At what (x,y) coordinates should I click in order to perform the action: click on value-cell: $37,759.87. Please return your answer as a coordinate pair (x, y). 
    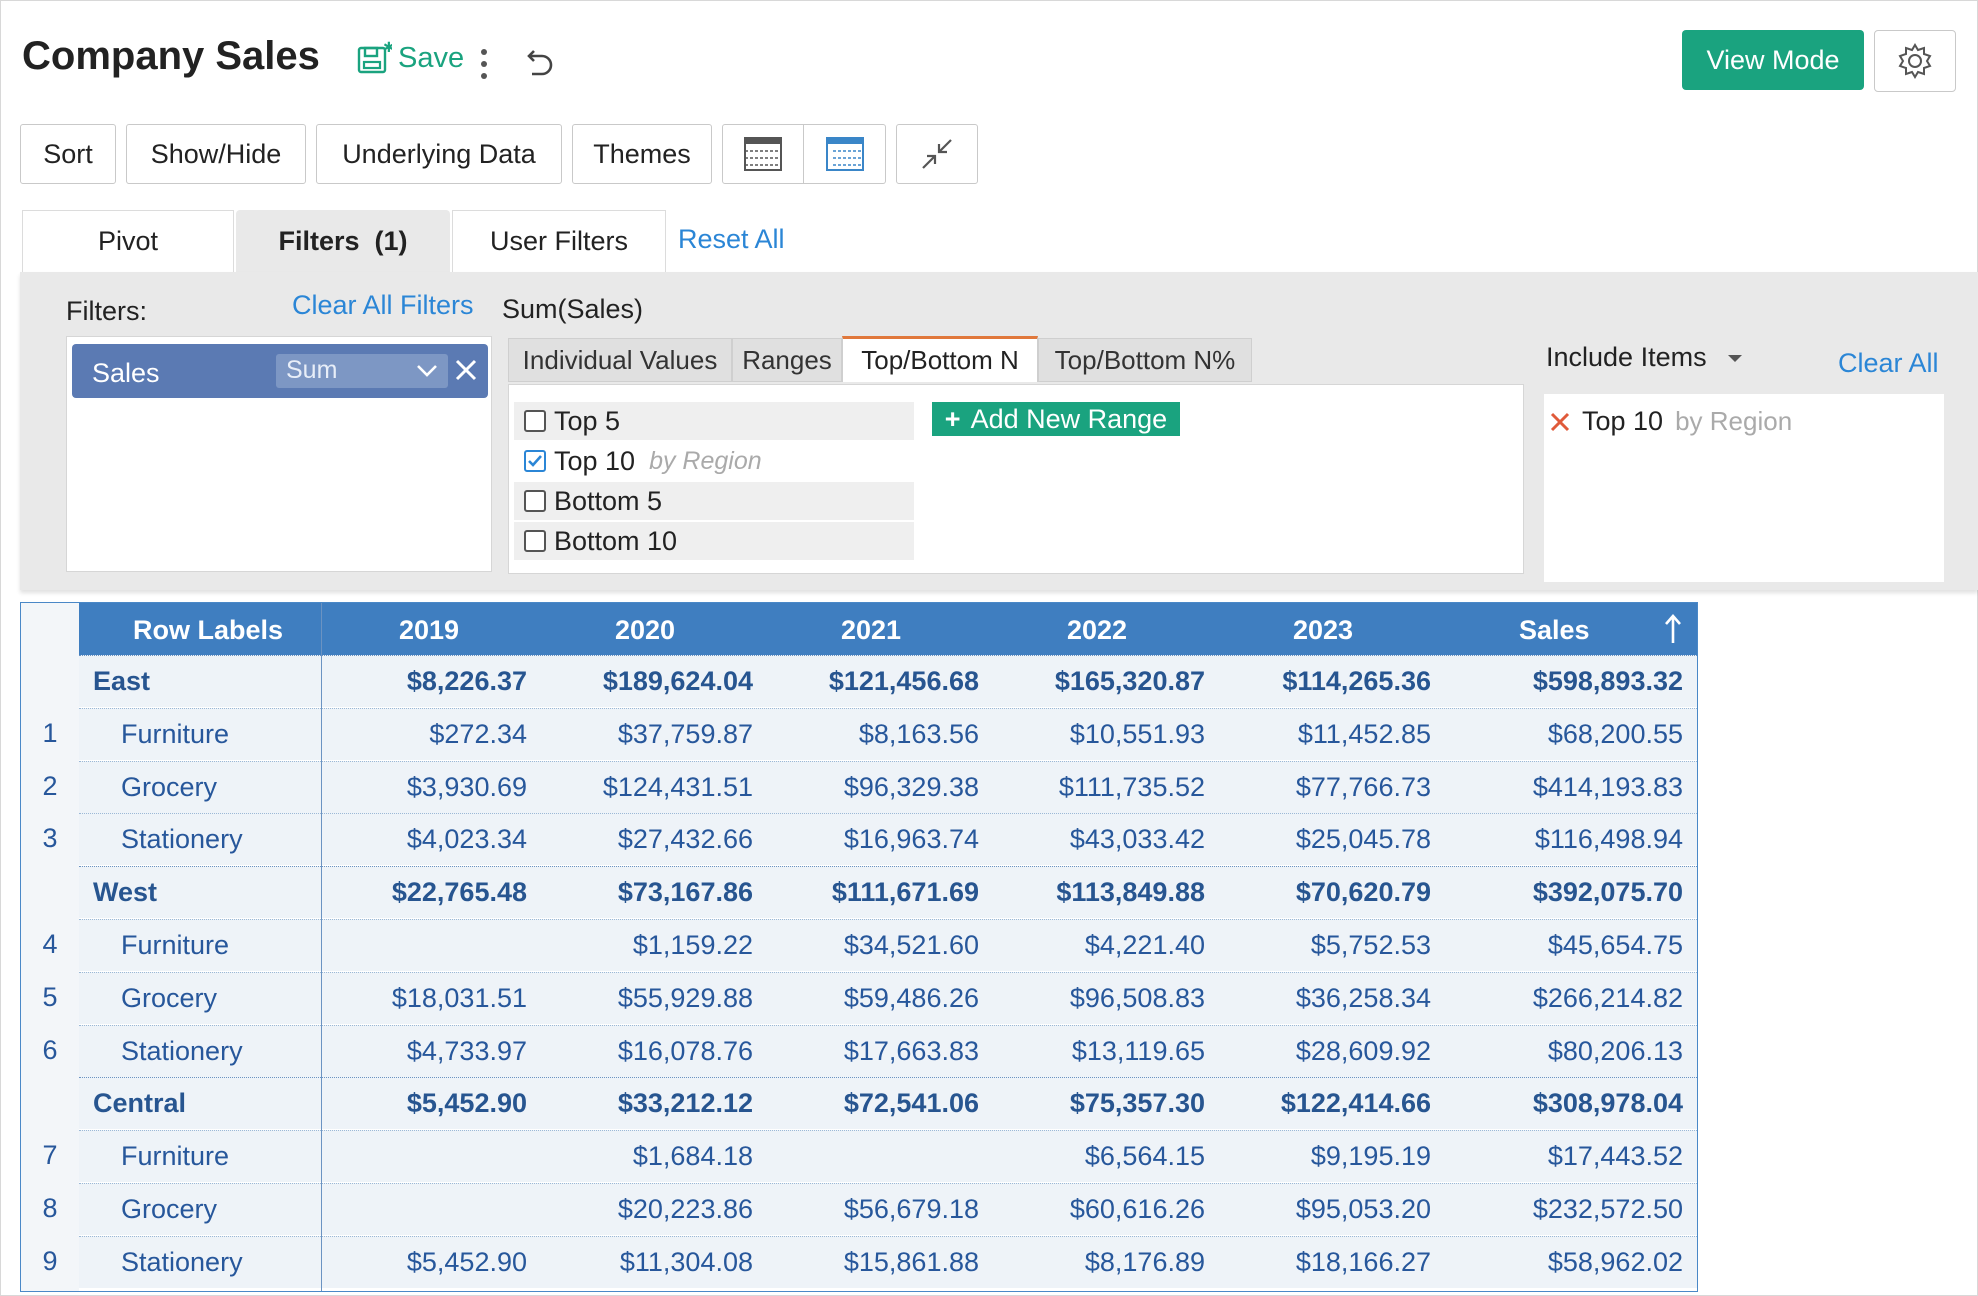
    Looking at the image, I should click on (685, 733).